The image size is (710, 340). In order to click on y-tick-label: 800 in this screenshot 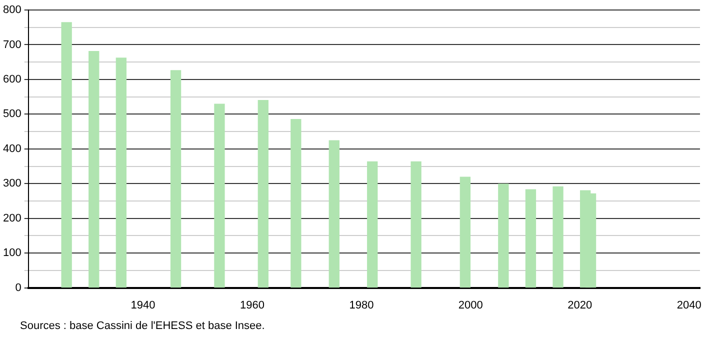, I will do `click(12, 10)`.